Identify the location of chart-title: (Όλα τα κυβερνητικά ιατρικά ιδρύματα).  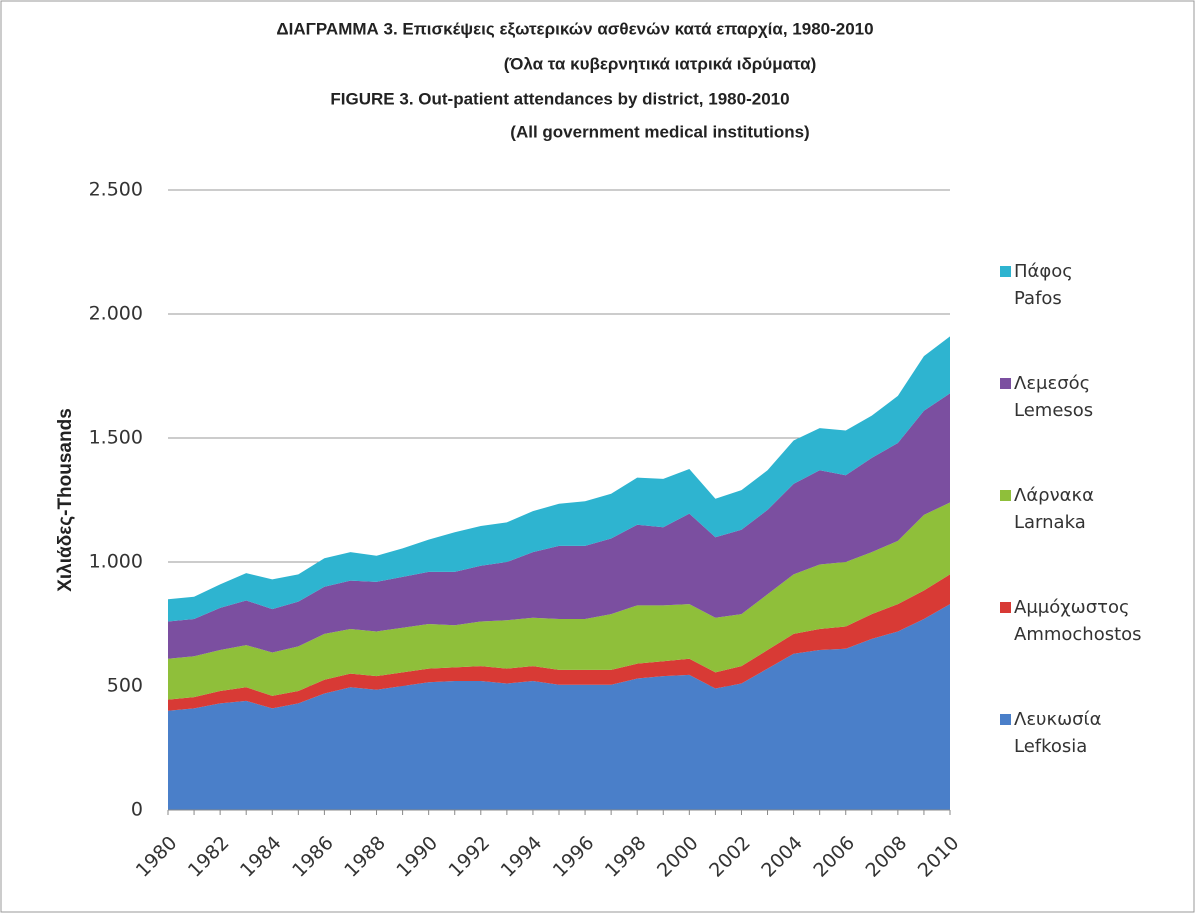
(660, 63).